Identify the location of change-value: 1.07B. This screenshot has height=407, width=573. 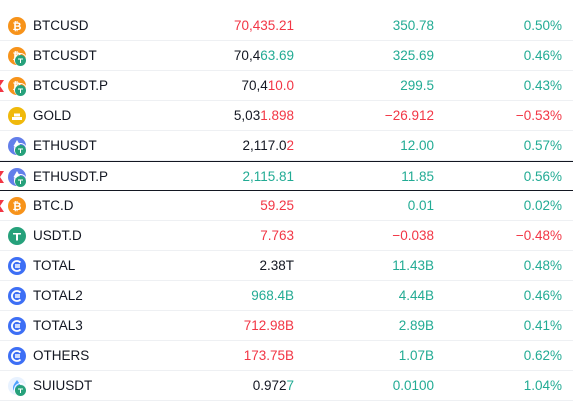
(416, 355).